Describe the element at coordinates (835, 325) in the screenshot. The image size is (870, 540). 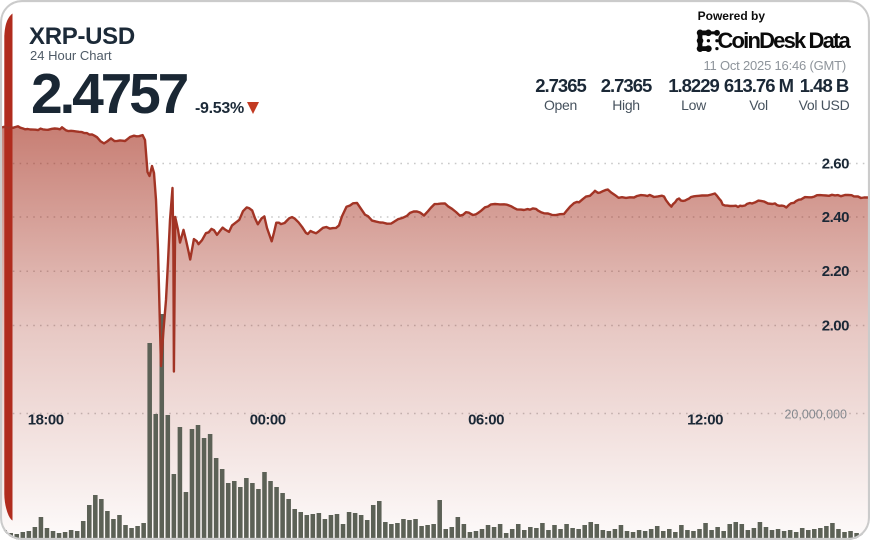
I see `svg-text: 2.00` at that location.